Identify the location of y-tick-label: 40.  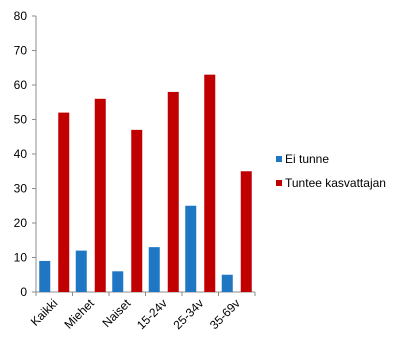
(21, 154).